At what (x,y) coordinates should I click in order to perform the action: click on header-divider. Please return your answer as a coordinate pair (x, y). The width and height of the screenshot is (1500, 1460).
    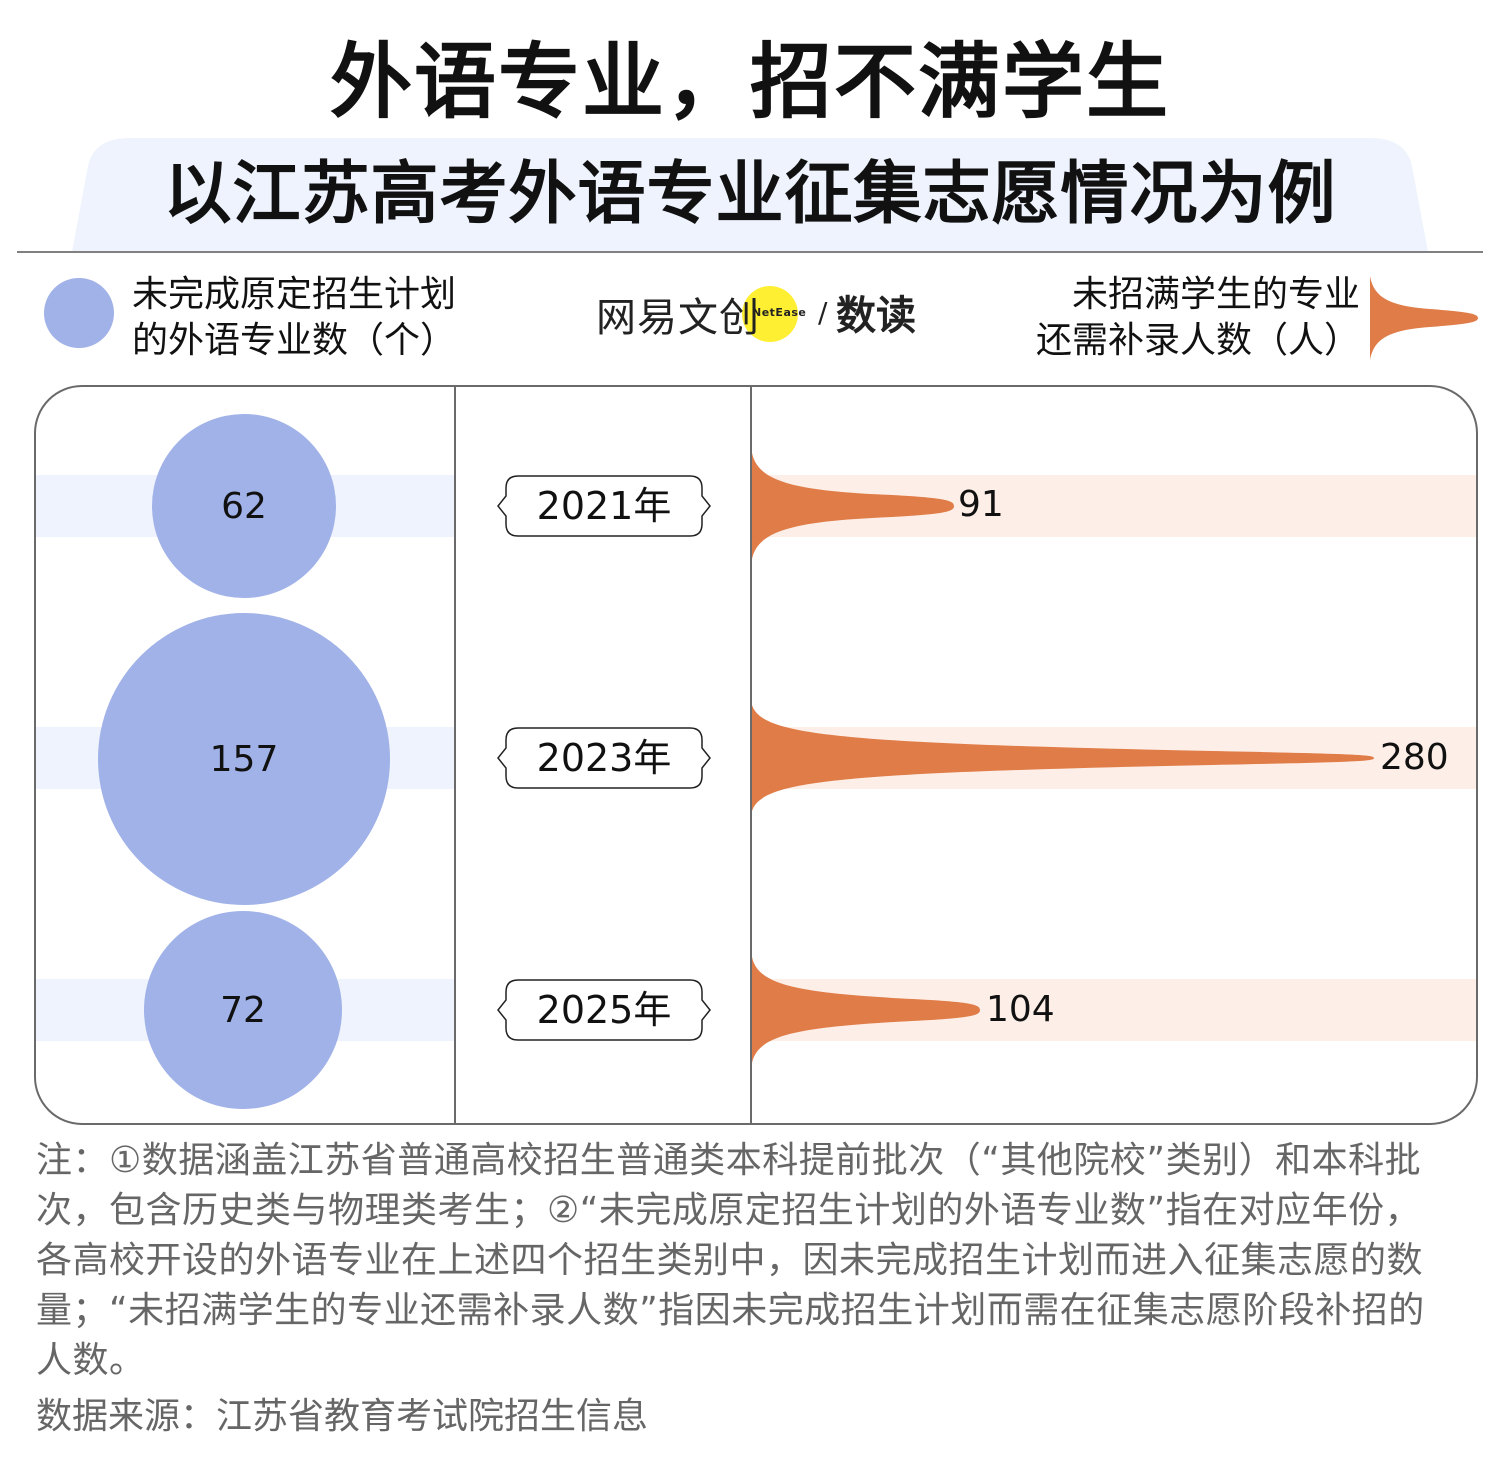
    Looking at the image, I should click on (750, 252).